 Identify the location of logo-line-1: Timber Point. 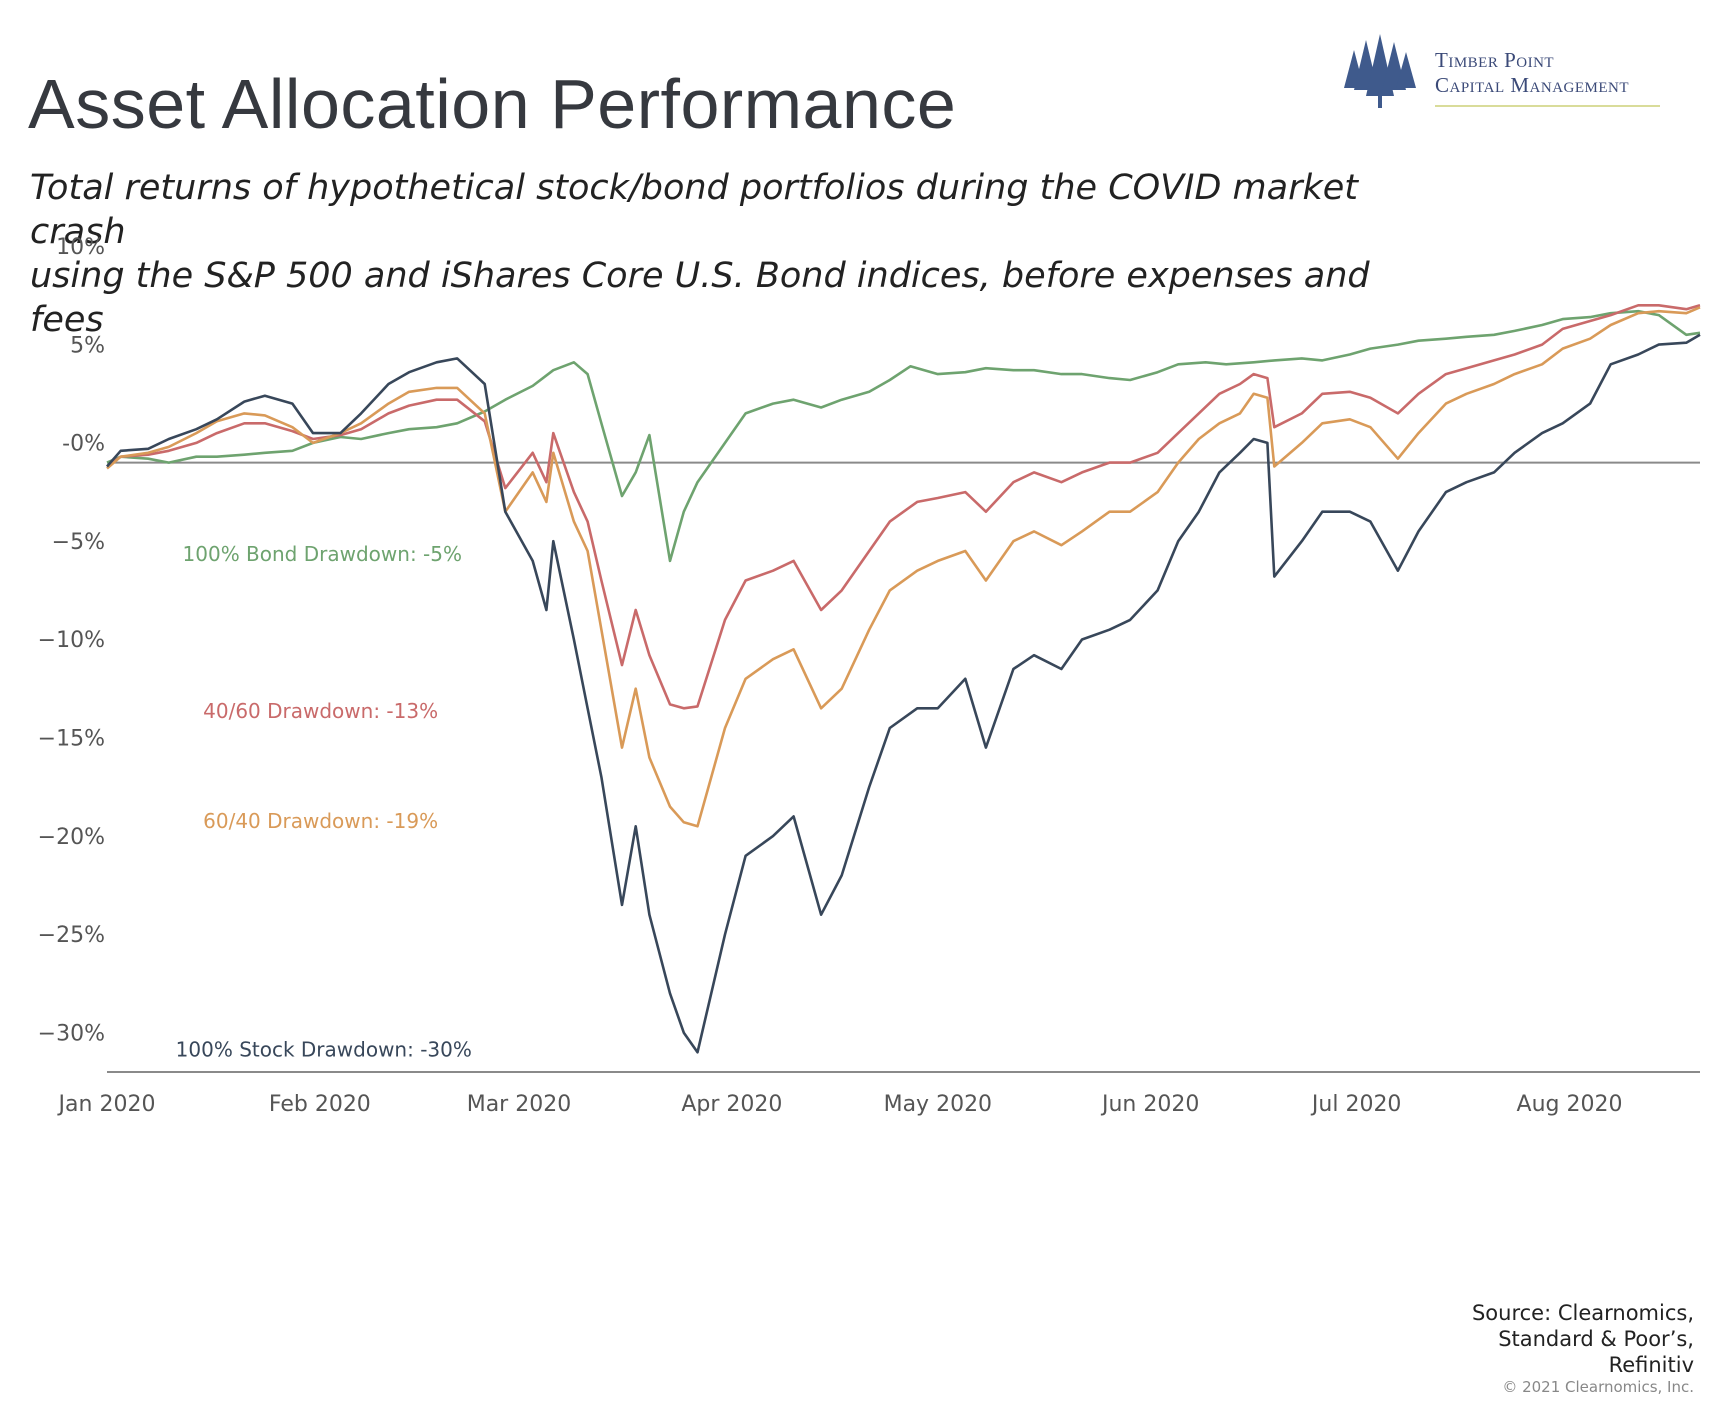
(1495, 60).